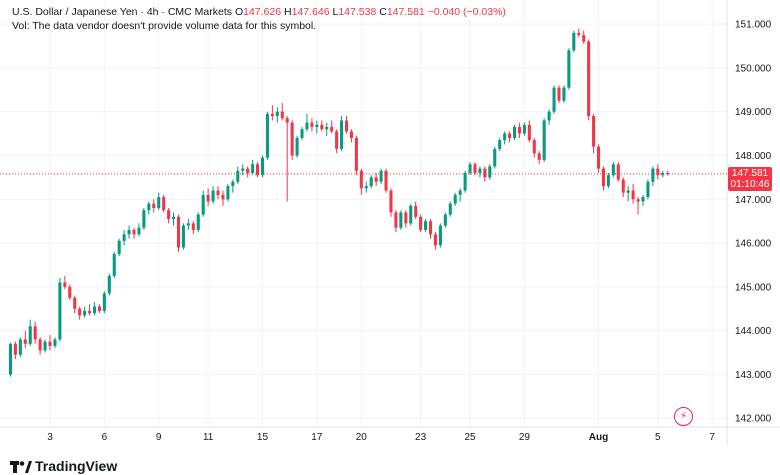 This screenshot has width=780, height=475. What do you see at coordinates (753, 68) in the screenshot?
I see `y-tick-label: 150.000` at bounding box center [753, 68].